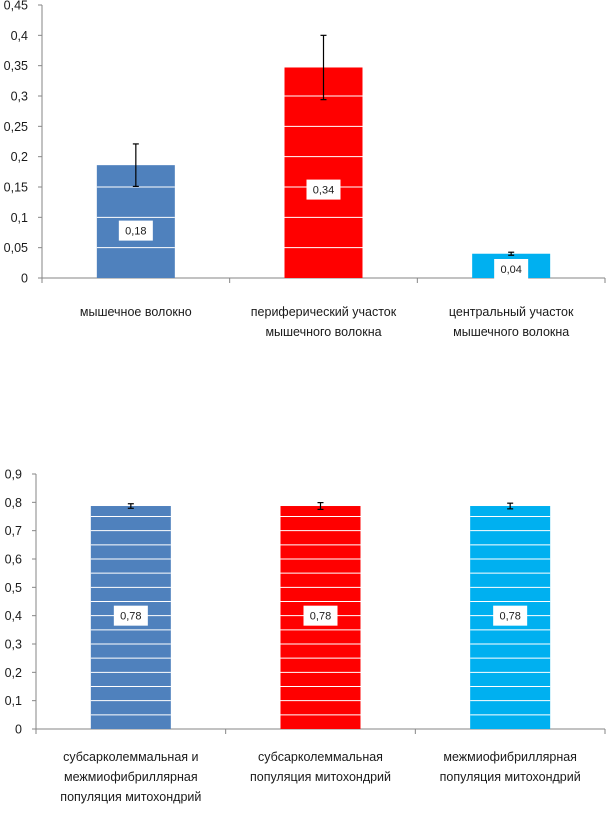  I want to click on data-label: 0,04, so click(510, 270).